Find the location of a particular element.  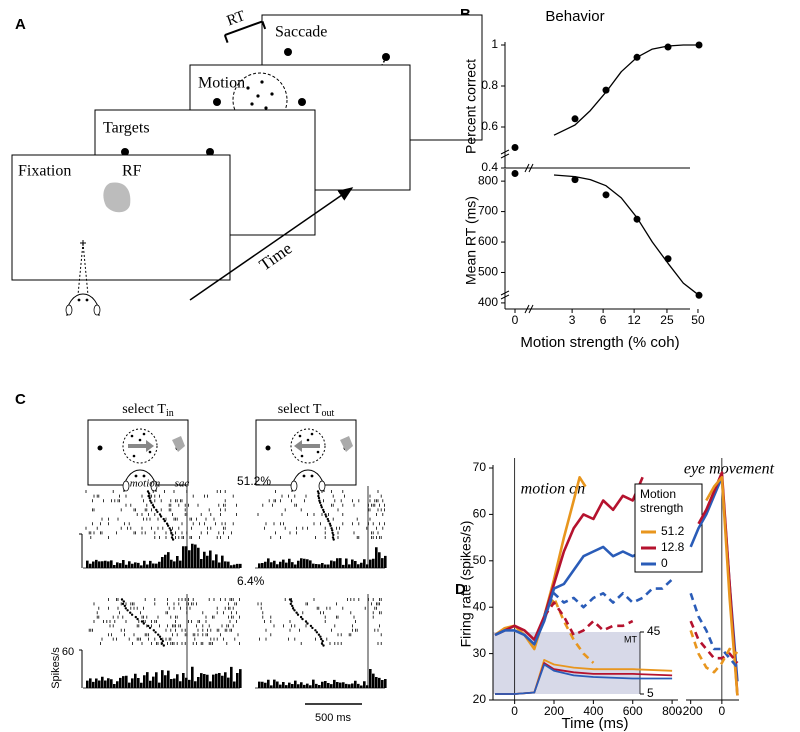

y-tick-label: 30 is located at coordinates (480, 653).